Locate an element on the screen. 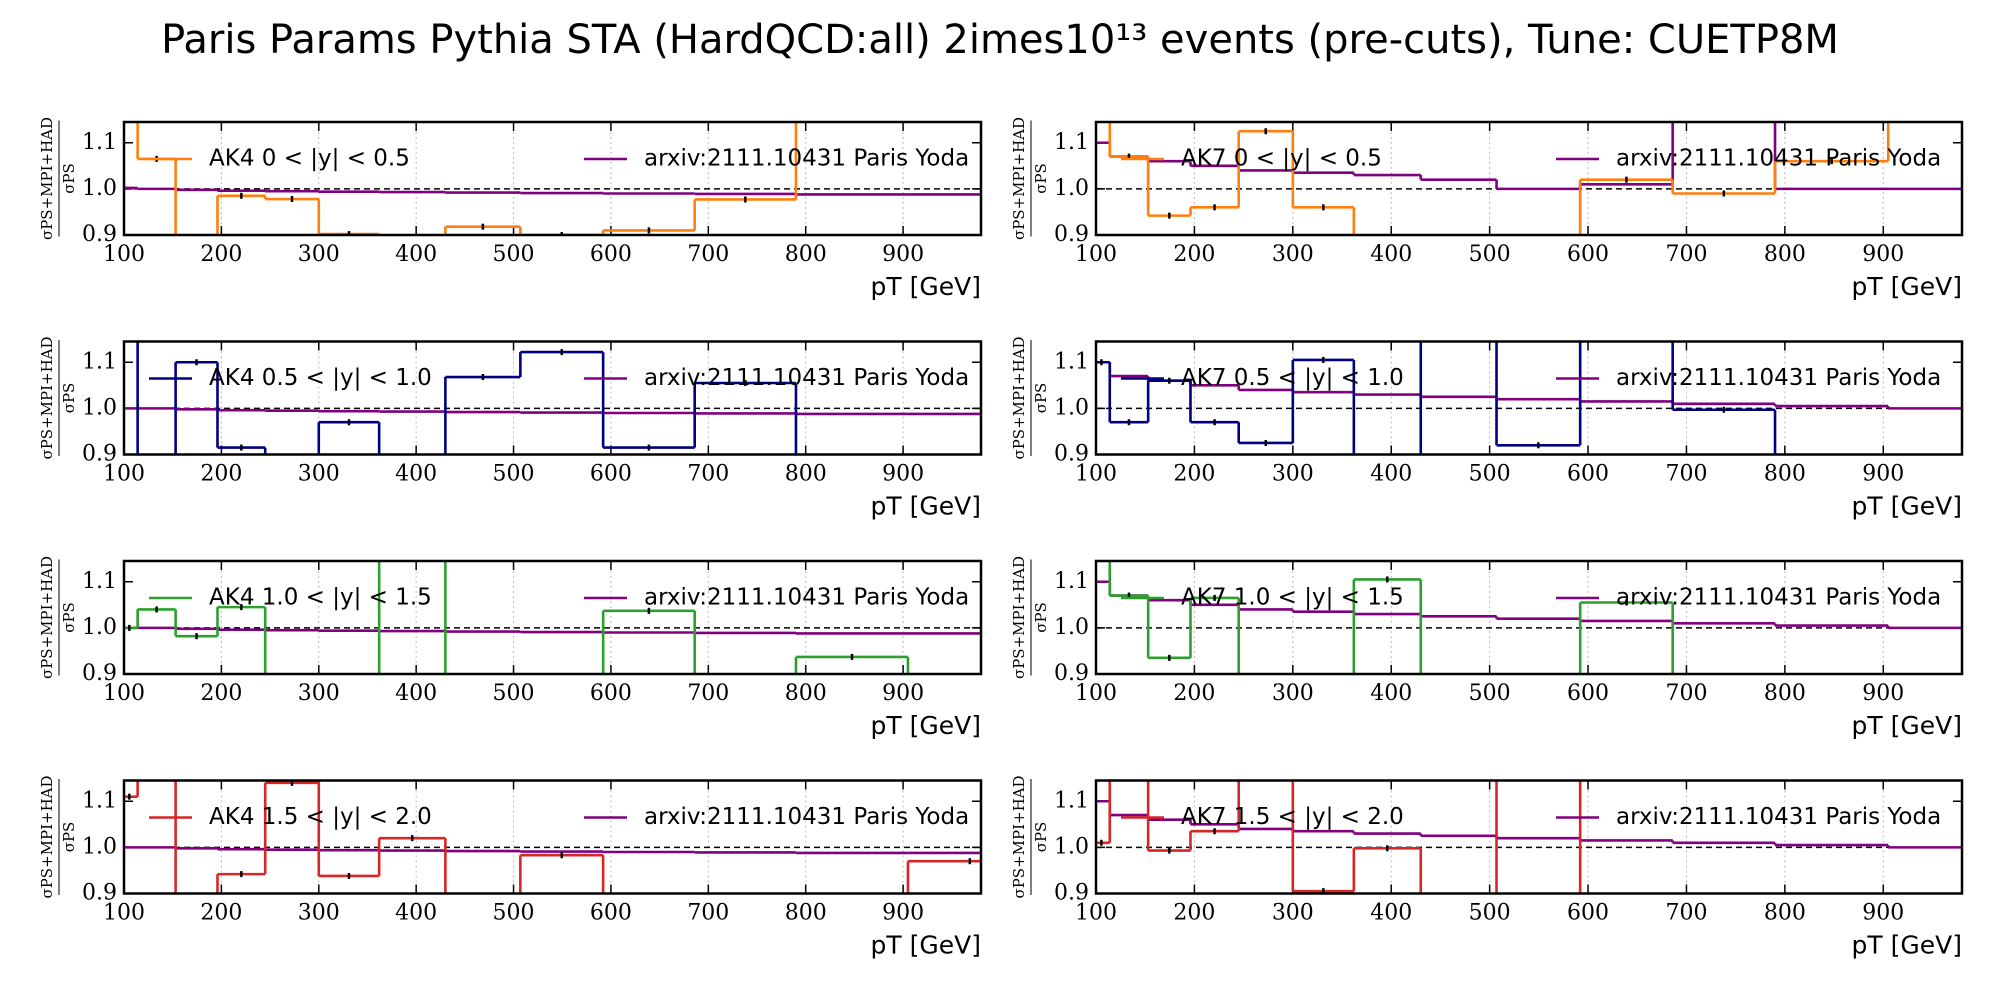 The image size is (2000, 1000). legend-label: AK7 1.5 < |y| < 2.0 is located at coordinates (1292, 817).